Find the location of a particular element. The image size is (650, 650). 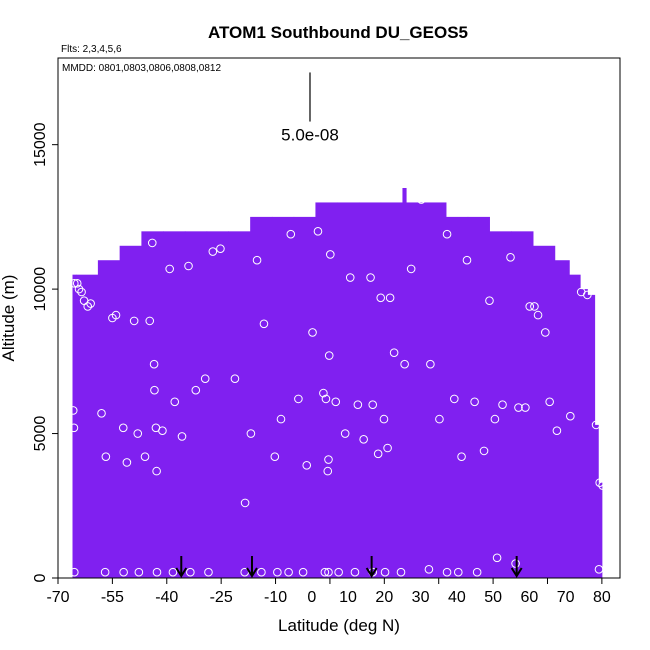

y-axis: 0 5000 10000 15000 is located at coordinates (45, 352).